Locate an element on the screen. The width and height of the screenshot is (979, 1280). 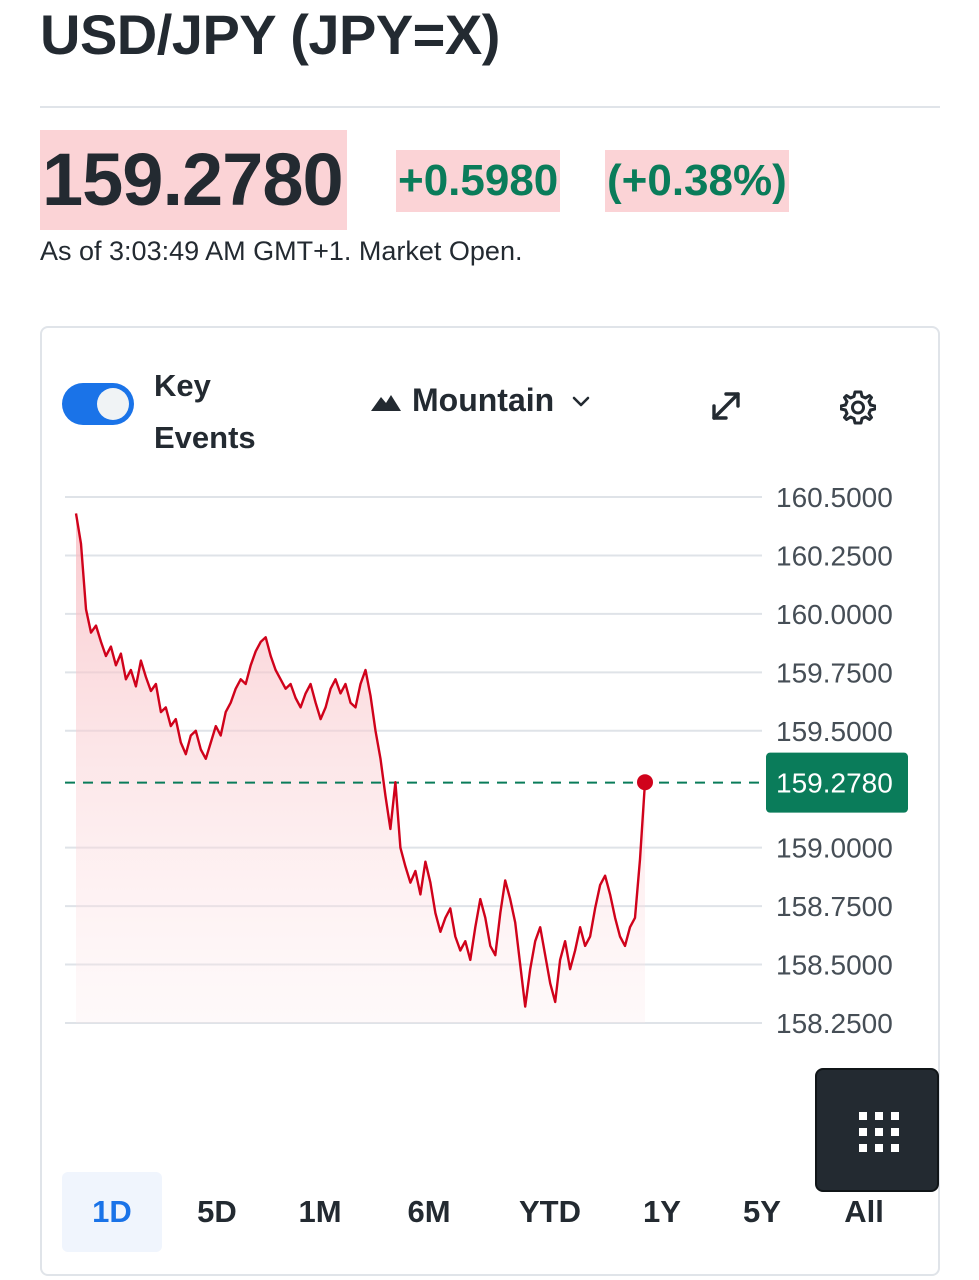
range-tab-all: All is located at coordinates (864, 1211).